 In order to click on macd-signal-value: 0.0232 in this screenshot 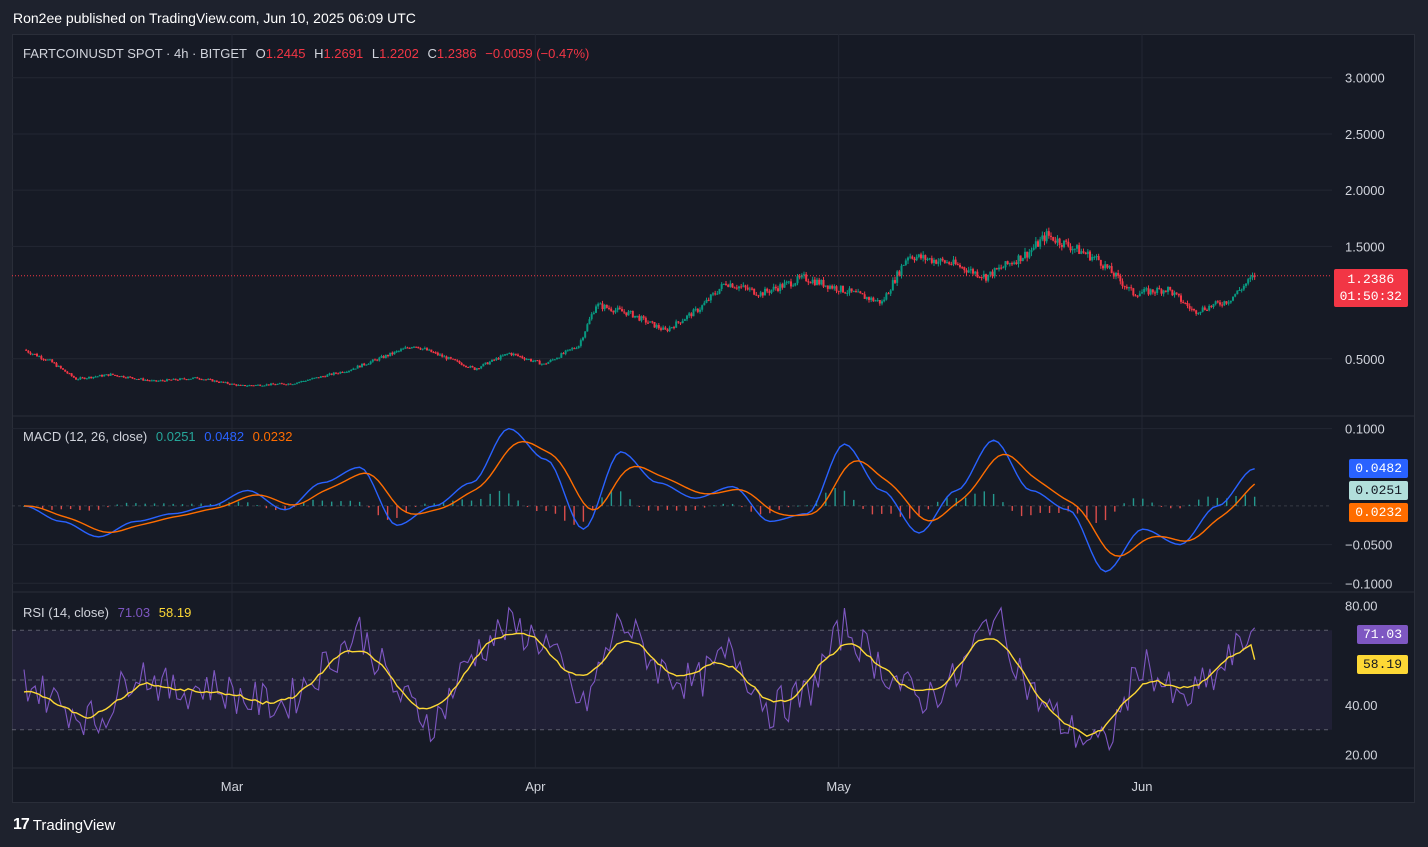, I will do `click(272, 436)`.